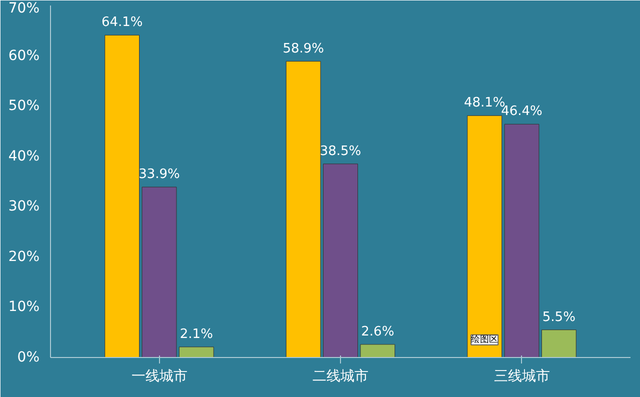 This screenshot has height=397, width=640. Describe the element at coordinates (159, 376) in the screenshot. I see `x-tick-label: 一线城市` at that location.